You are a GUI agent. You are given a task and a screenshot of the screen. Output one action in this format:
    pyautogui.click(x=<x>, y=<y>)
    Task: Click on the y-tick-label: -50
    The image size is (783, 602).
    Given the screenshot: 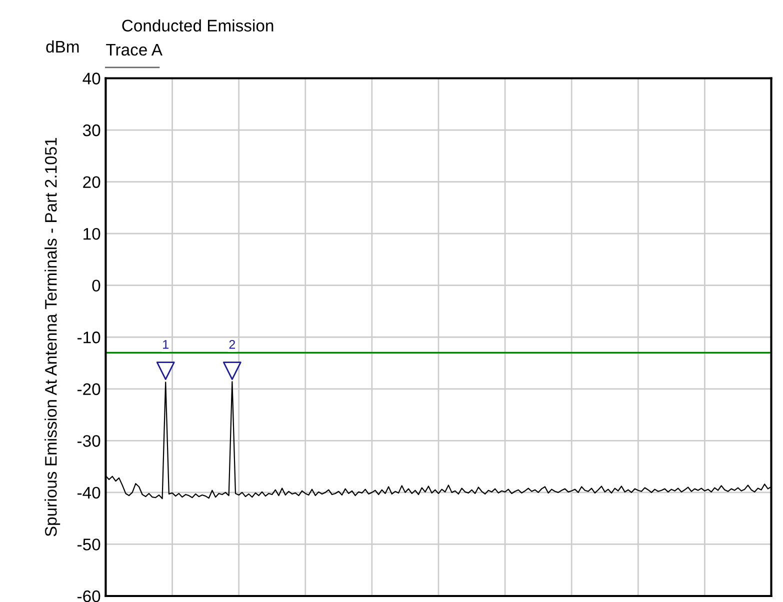 What is the action you would take?
    pyautogui.click(x=89, y=544)
    